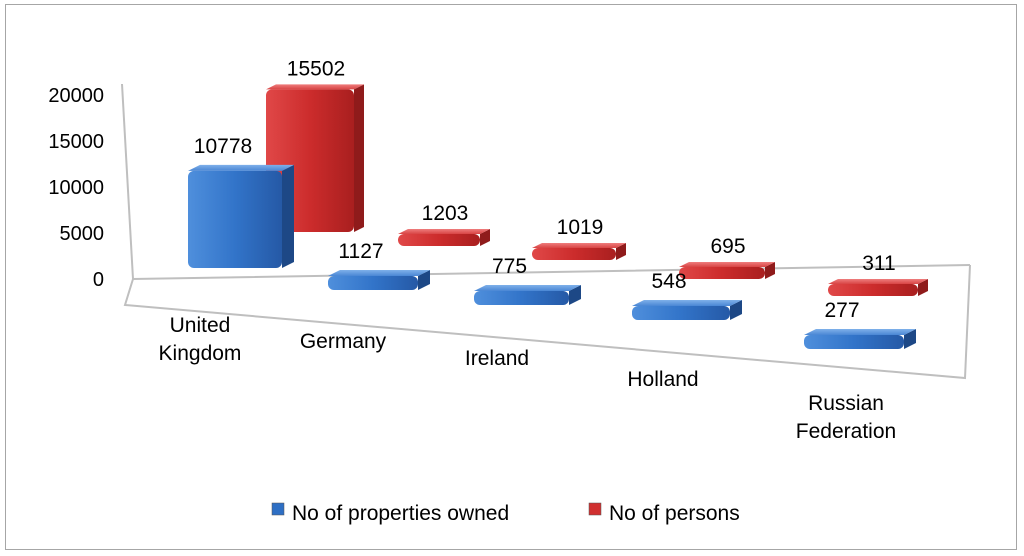 Image resolution: width=1024 pixels, height=556 pixels. I want to click on blue-bar-4-front, so click(854, 342).